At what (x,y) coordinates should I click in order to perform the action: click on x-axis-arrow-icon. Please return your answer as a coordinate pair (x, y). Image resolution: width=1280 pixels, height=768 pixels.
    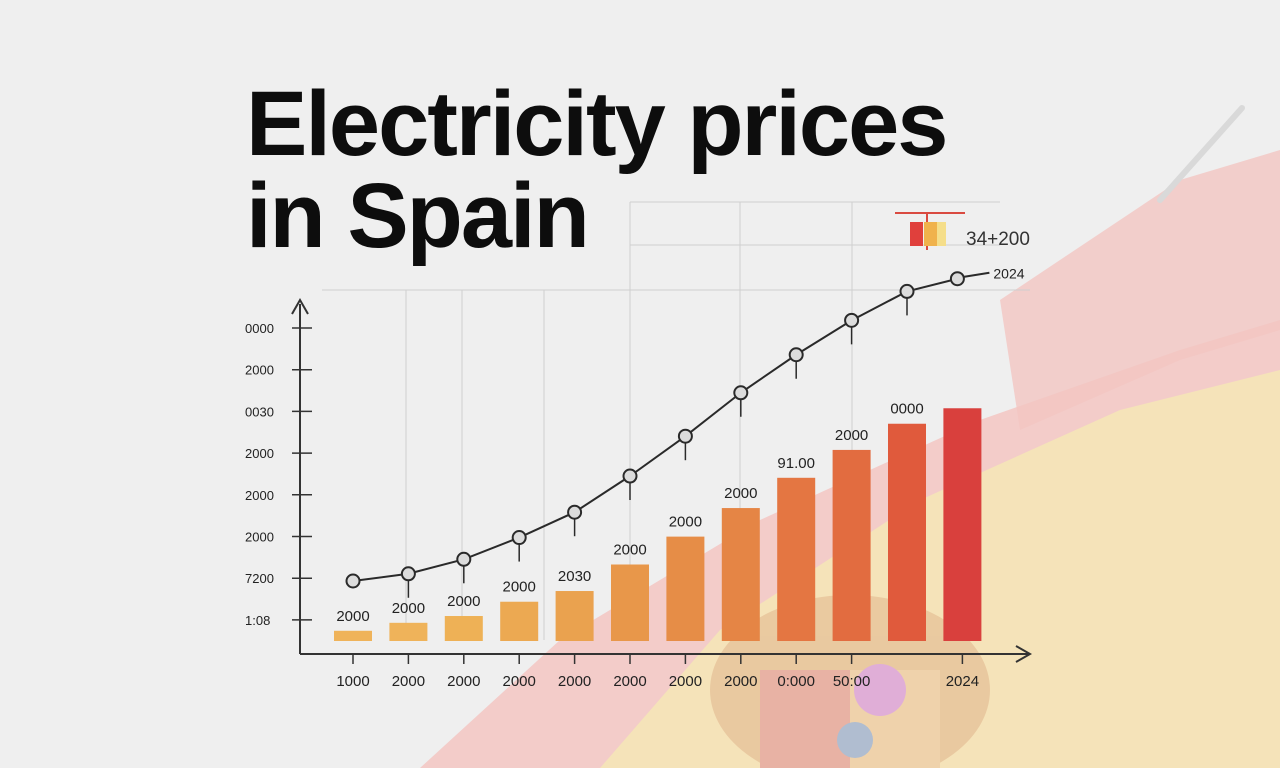
    Looking at the image, I should click on (1024, 654).